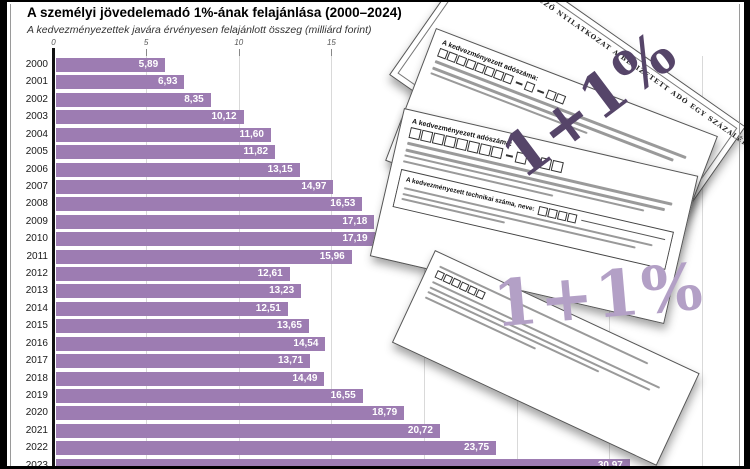 The height and width of the screenshot is (469, 750). Describe the element at coordinates (385, 413) in the screenshot. I see `value-label: 18,79` at that location.